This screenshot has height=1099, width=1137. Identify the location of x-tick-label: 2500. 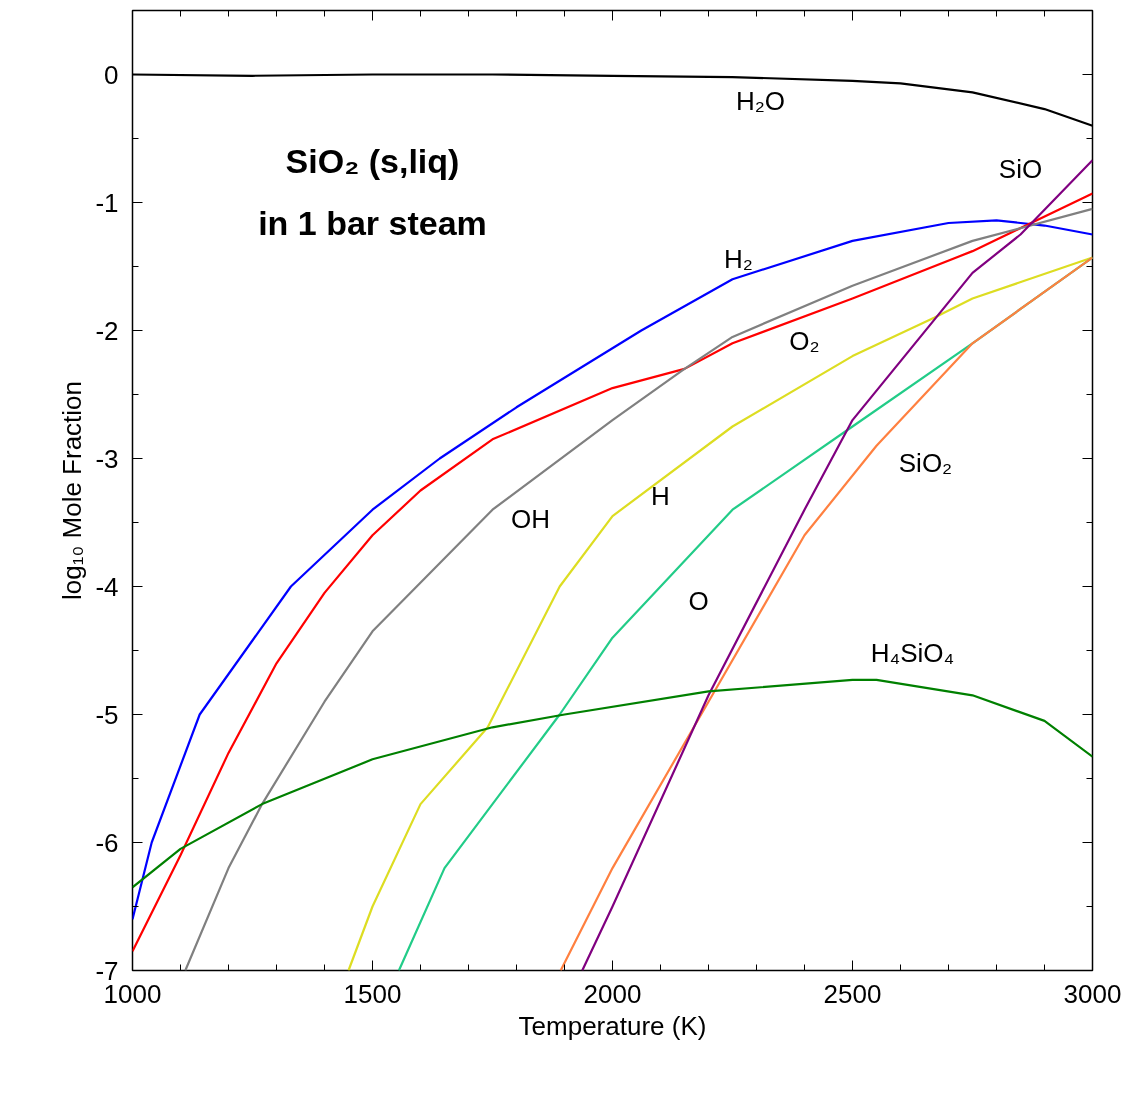
(852, 993).